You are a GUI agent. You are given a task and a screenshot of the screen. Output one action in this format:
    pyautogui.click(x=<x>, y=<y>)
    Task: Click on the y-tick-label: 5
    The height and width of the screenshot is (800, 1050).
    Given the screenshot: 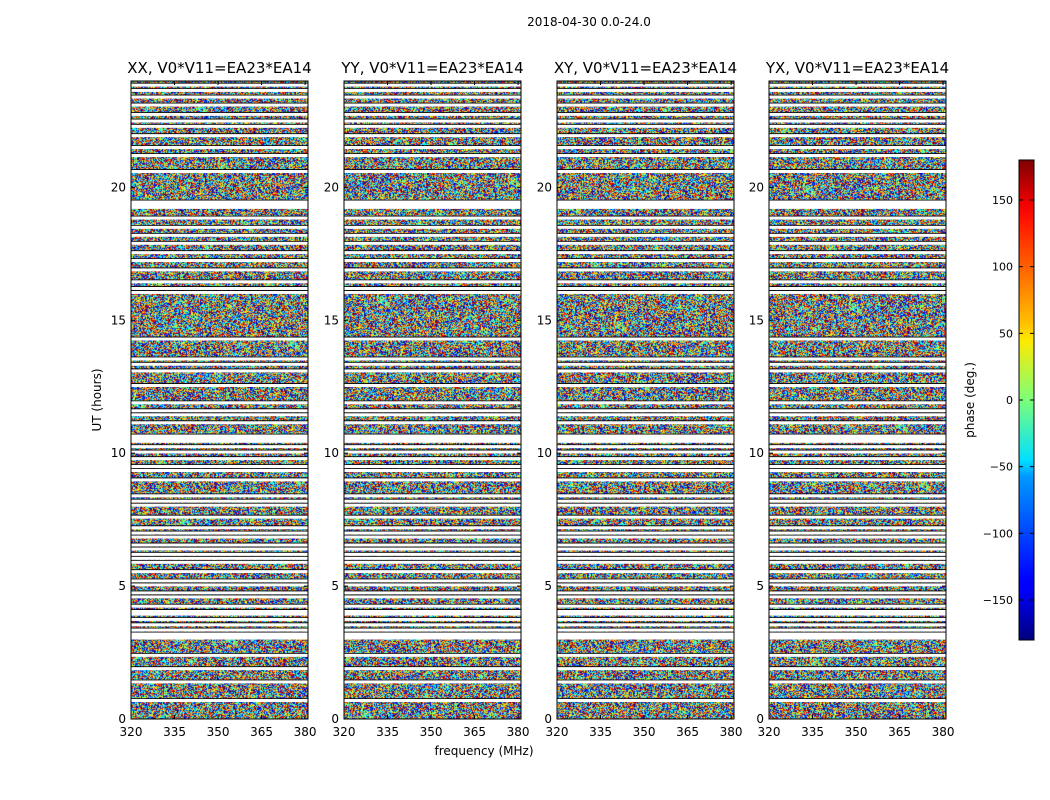 What is the action you would take?
    pyautogui.click(x=122, y=586)
    